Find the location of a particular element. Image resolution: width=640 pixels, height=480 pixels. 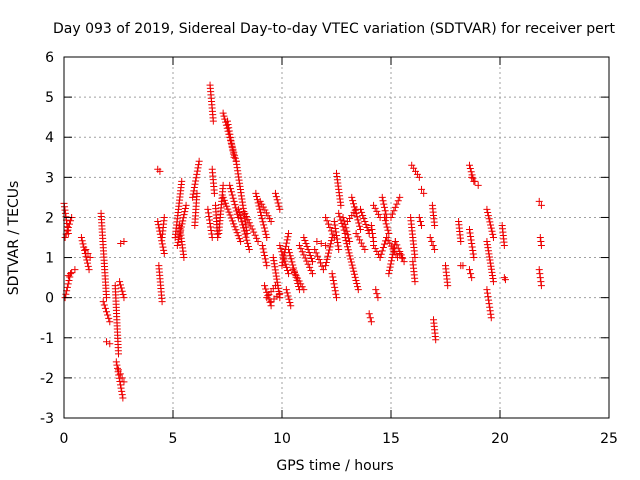

x-tick-label: 0 is located at coordinates (64, 439).